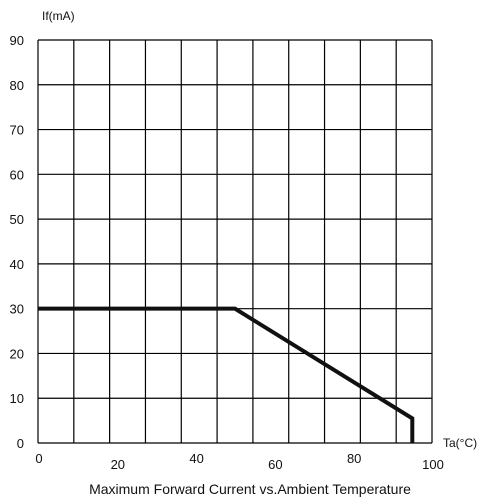  Describe the element at coordinates (239, 461) in the screenshot. I see `x-tick-labels: 0 20 40 60 80 100` at that location.